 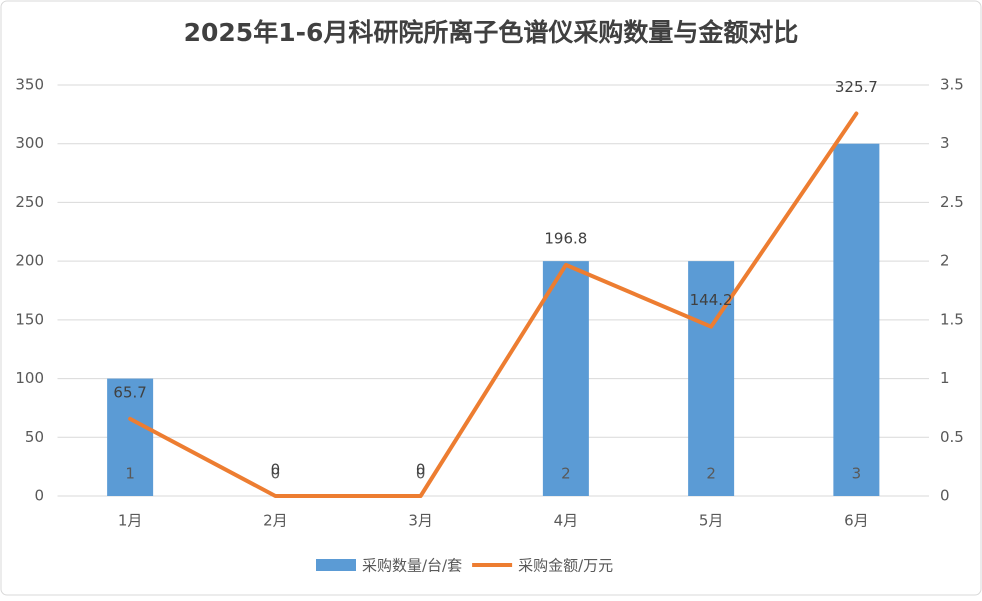 What do you see at coordinates (711, 521) in the screenshot?
I see `x-tick-label: 5月` at bounding box center [711, 521].